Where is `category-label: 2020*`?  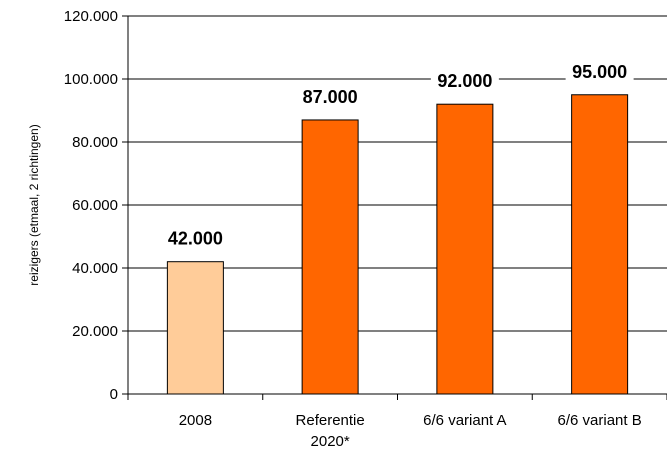 category-label: 2020* is located at coordinates (330, 441).